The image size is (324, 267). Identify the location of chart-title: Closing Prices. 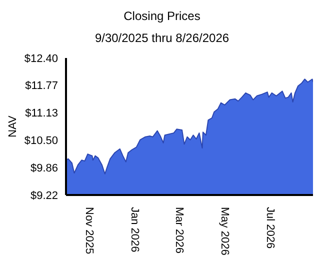
(162, 16).